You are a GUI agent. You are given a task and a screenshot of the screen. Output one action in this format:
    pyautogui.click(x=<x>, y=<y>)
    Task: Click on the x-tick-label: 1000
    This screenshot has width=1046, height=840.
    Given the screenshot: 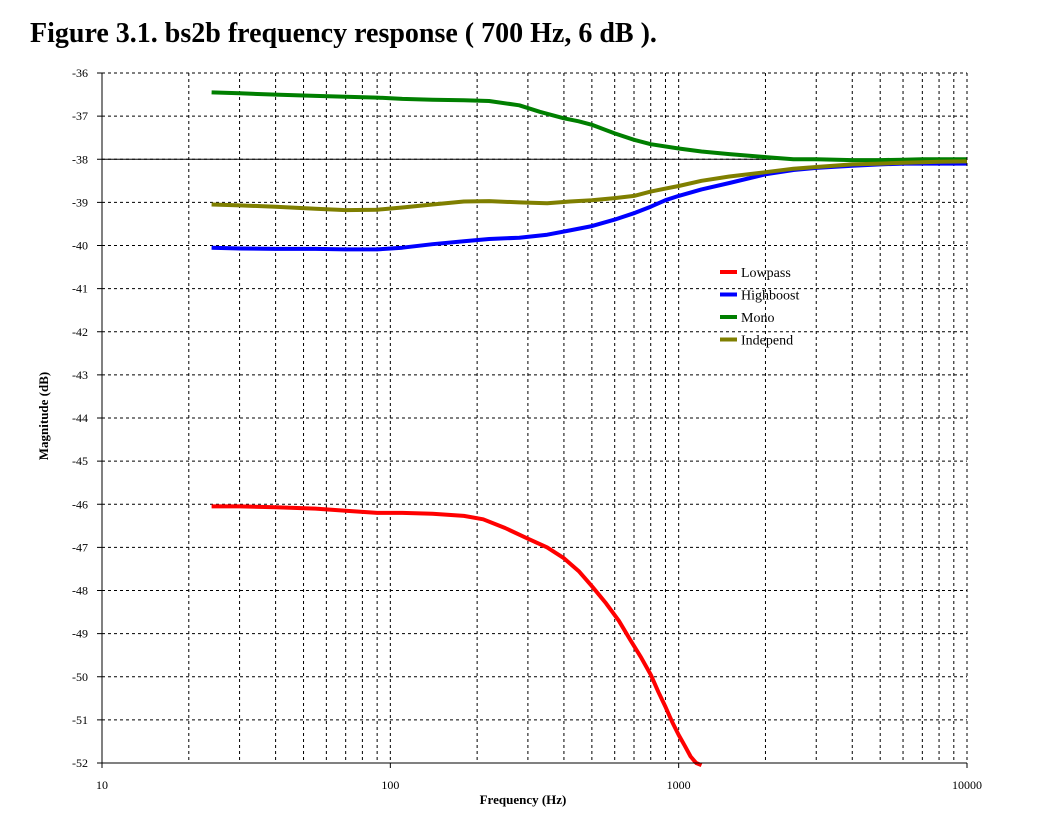 What is the action you would take?
    pyautogui.click(x=679, y=785)
    